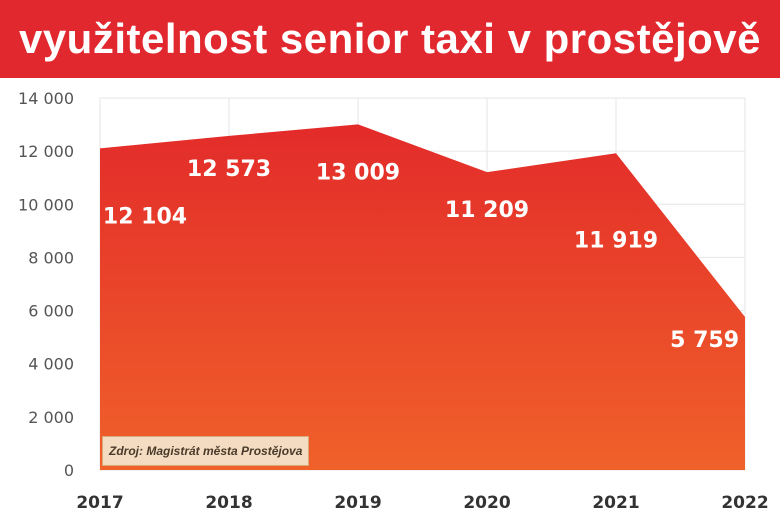 Image resolution: width=780 pixels, height=526 pixels. Describe the element at coordinates (46, 284) in the screenshot. I see `y-axis-ticks: 0 2 000 4 000 6 000 8 000 10 000 12 000 14 000` at that location.